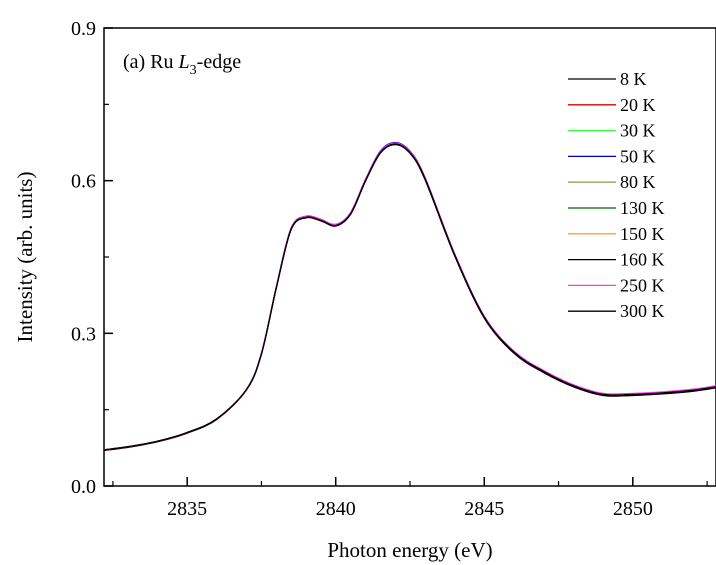 The image size is (716, 565). Describe the element at coordinates (83, 182) in the screenshot. I see `y-tick-label-2: 0.6` at that location.